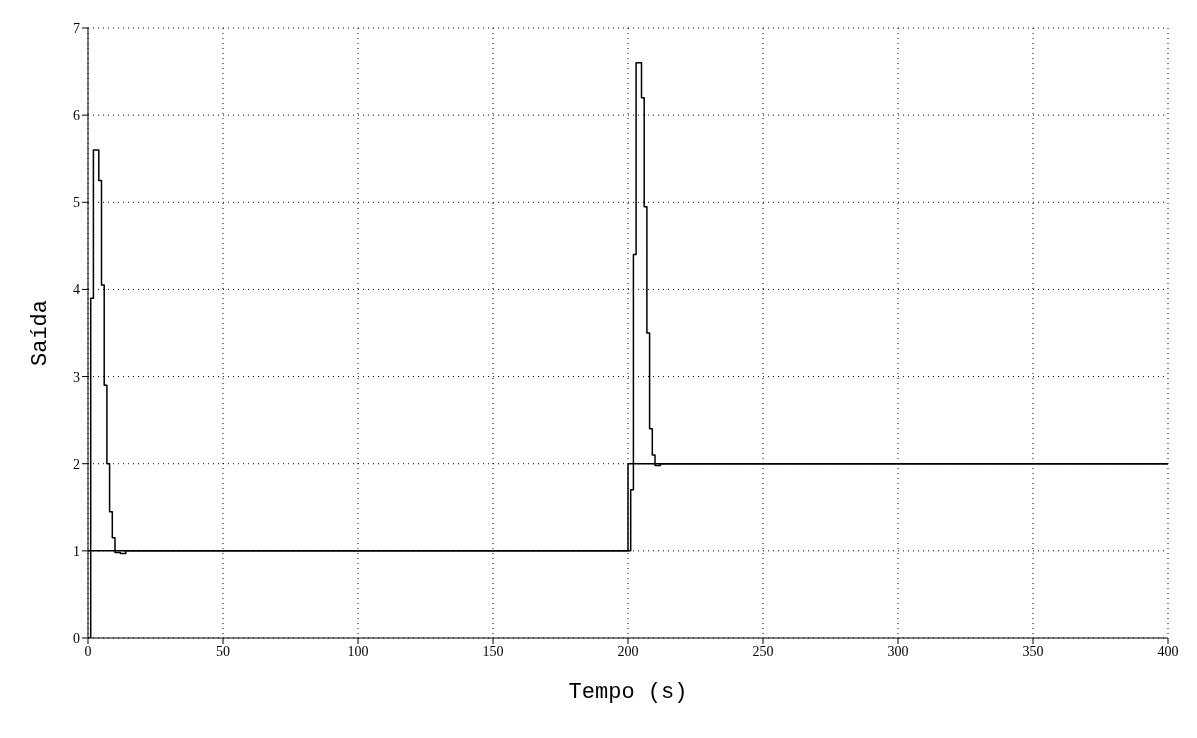 The height and width of the screenshot is (738, 1197). Describe the element at coordinates (628, 692) in the screenshot. I see `x-axis-title: Tempo (s)` at that location.